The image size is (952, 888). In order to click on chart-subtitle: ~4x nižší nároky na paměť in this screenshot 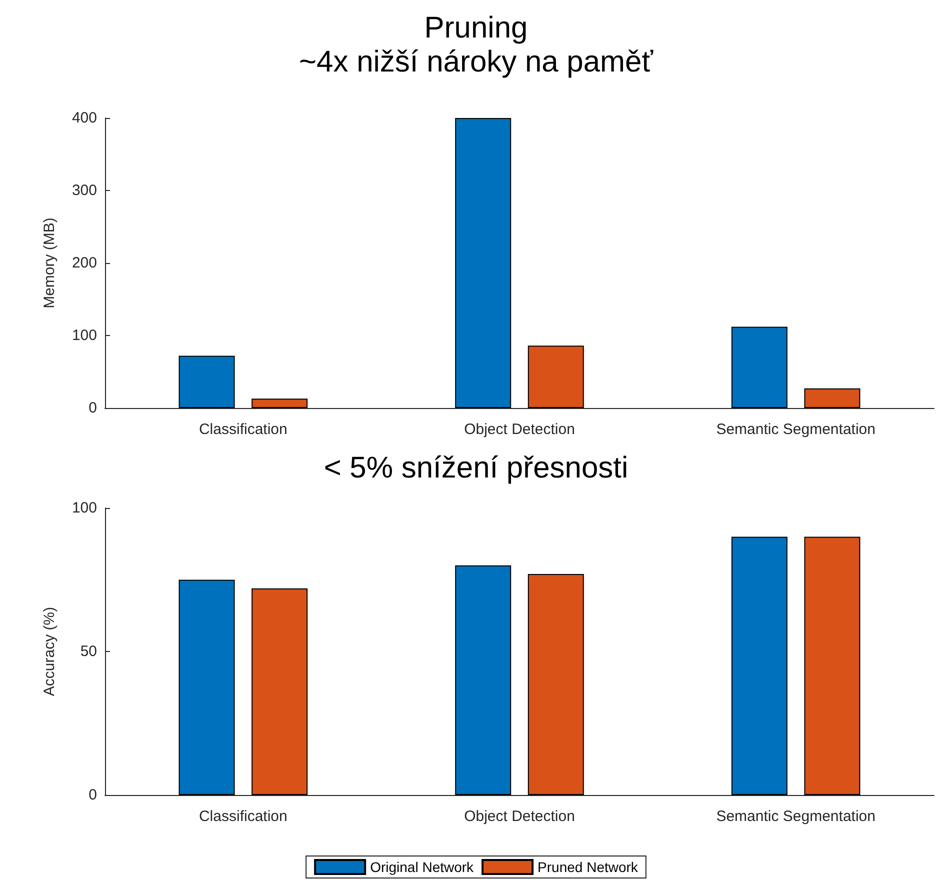, I will do `click(476, 62)`.